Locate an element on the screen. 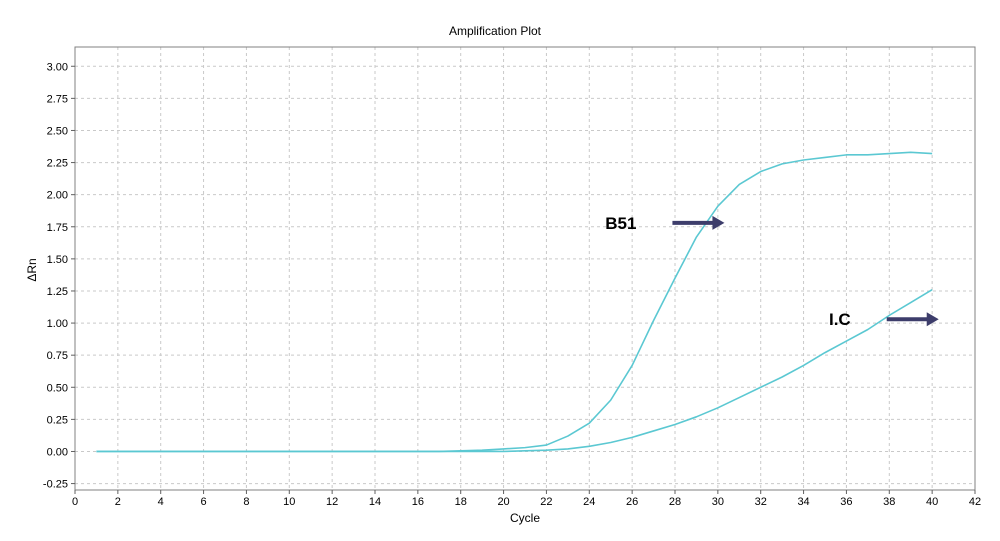  x-tick-label: 12 is located at coordinates (332, 502).